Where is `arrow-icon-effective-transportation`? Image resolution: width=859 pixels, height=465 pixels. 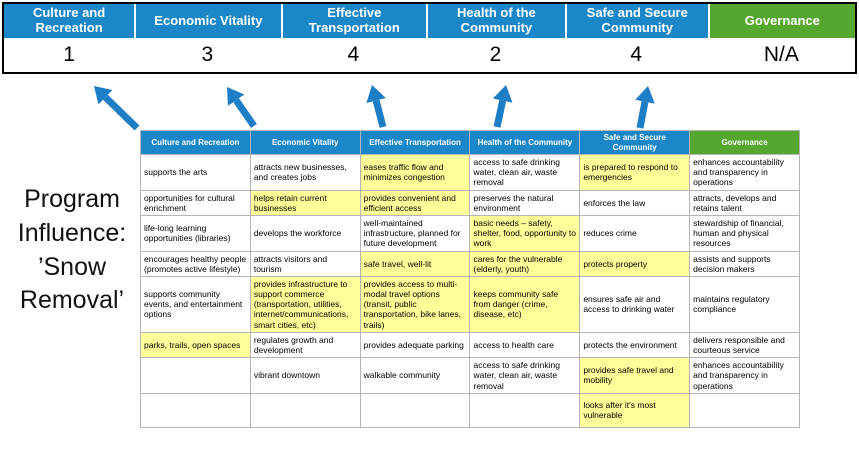
arrow-icon-effective-transportation is located at coordinates (376, 106).